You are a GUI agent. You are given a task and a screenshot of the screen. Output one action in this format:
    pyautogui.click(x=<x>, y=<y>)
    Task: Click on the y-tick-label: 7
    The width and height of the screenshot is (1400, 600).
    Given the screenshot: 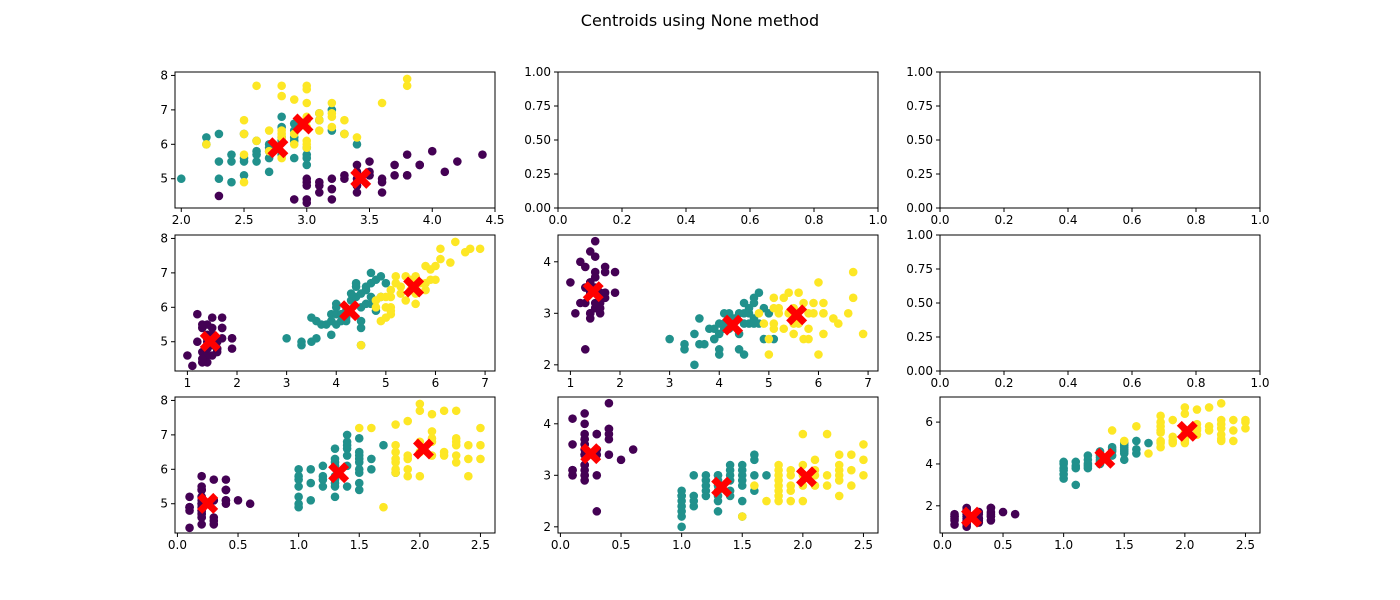 What is the action you would take?
    pyautogui.click(x=164, y=110)
    